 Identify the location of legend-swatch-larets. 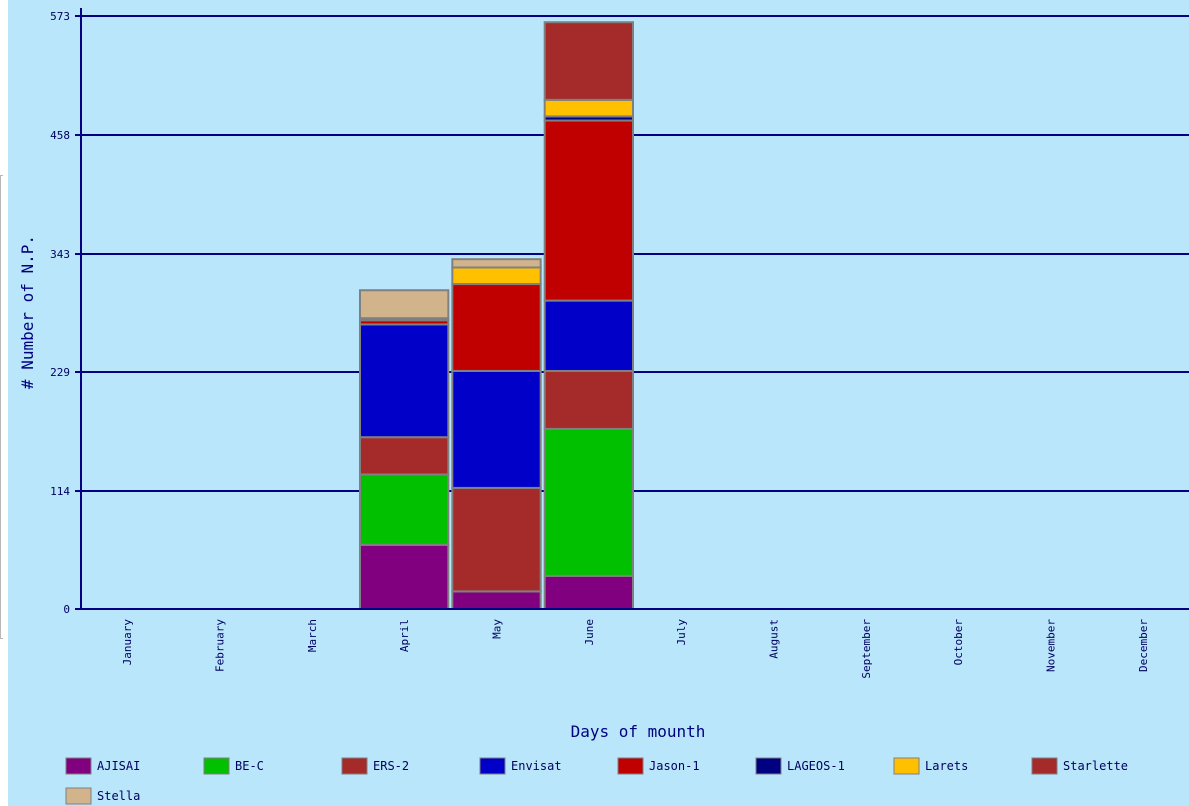
(906, 766).